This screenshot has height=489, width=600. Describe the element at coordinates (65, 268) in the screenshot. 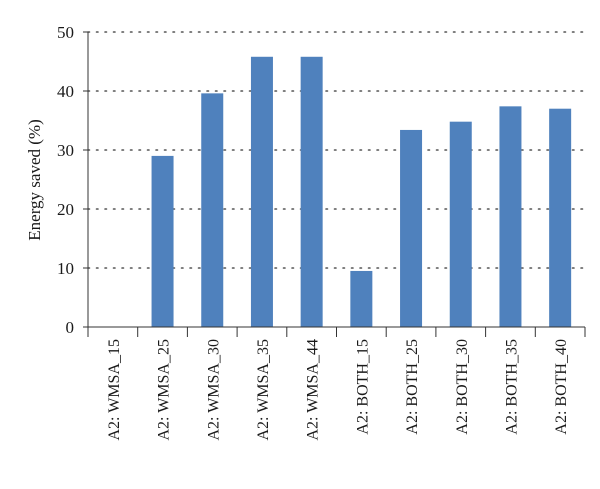

I see `y-tick-label: 10` at that location.